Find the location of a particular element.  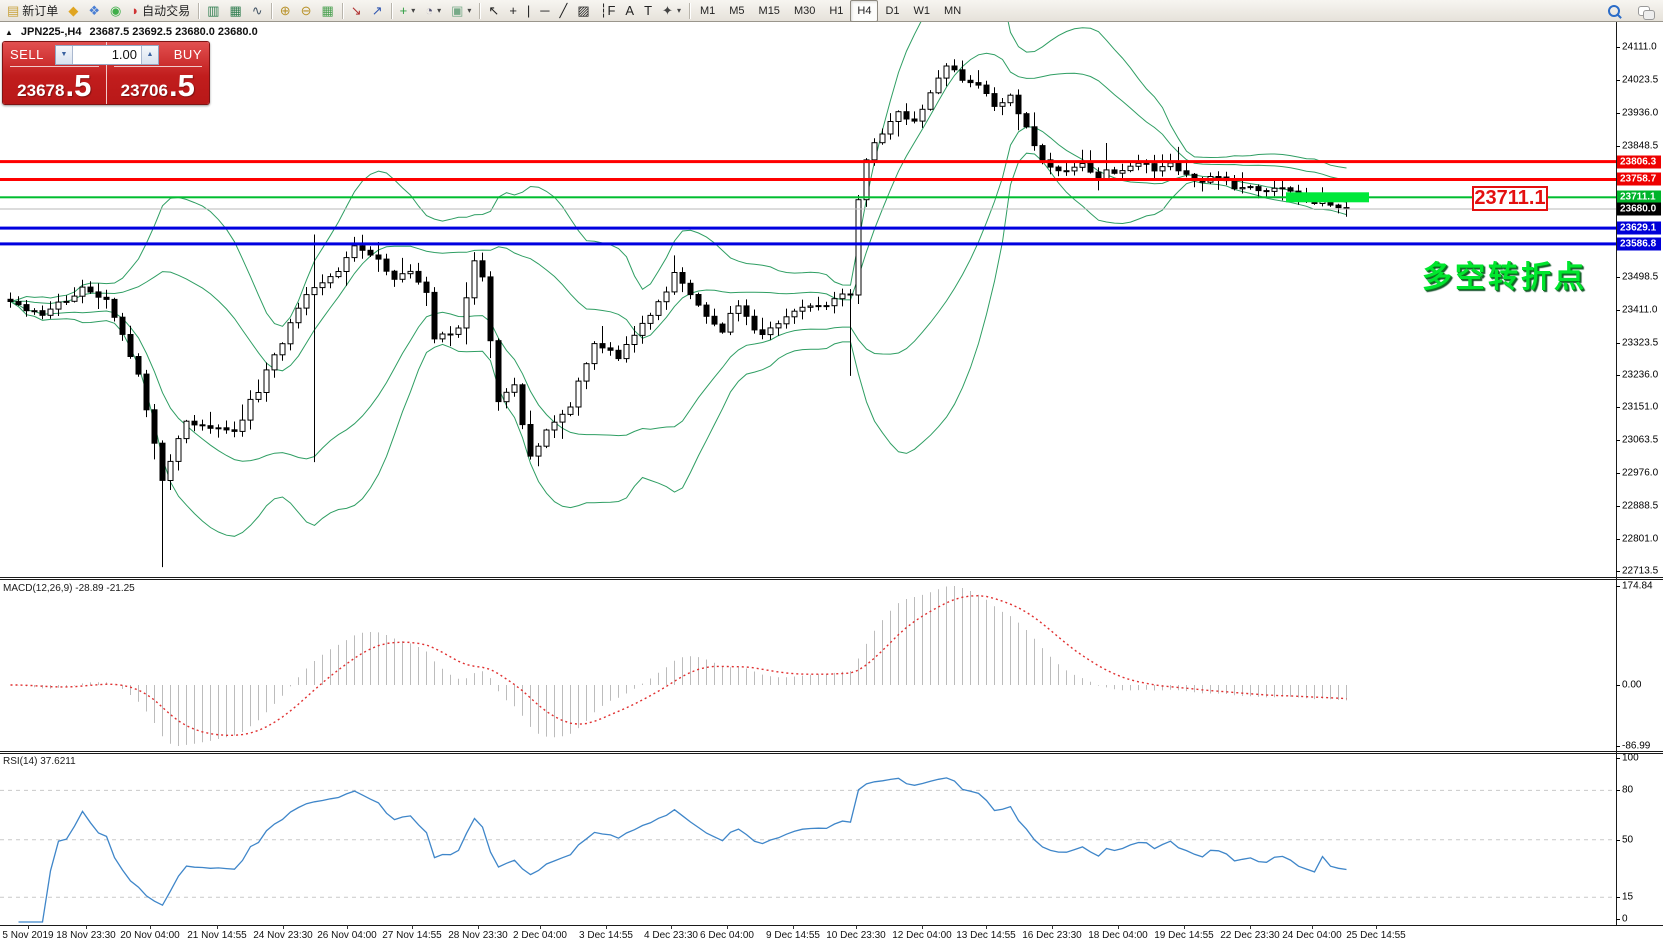

turning-point-note: 多空转折点 is located at coordinates (1504, 277).